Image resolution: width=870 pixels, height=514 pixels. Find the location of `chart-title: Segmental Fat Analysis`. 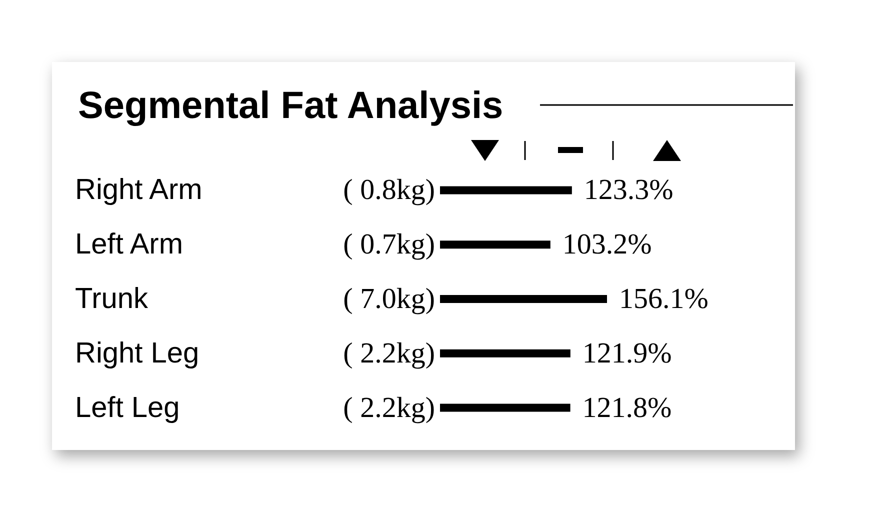

chart-title: Segmental Fat Analysis is located at coordinates (291, 106).